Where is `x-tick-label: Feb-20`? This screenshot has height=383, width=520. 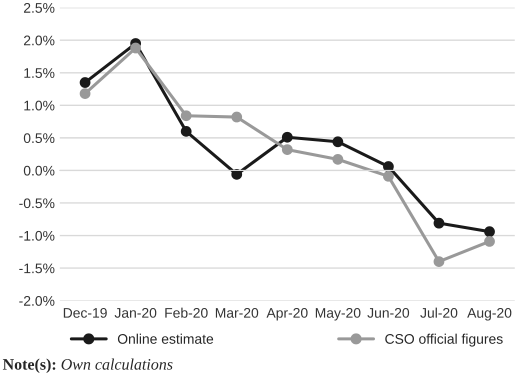 x-tick-label: Feb-20 is located at coordinates (186, 313).